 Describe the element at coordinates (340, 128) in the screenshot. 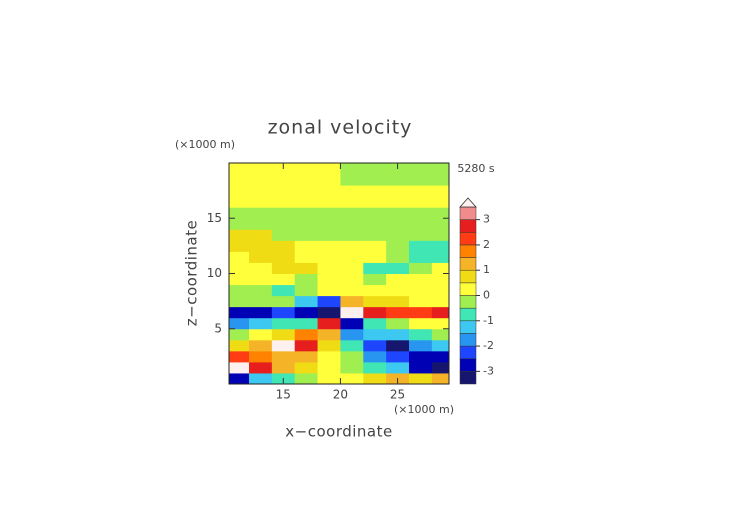

I see `chart-title: zonal velocity` at that location.